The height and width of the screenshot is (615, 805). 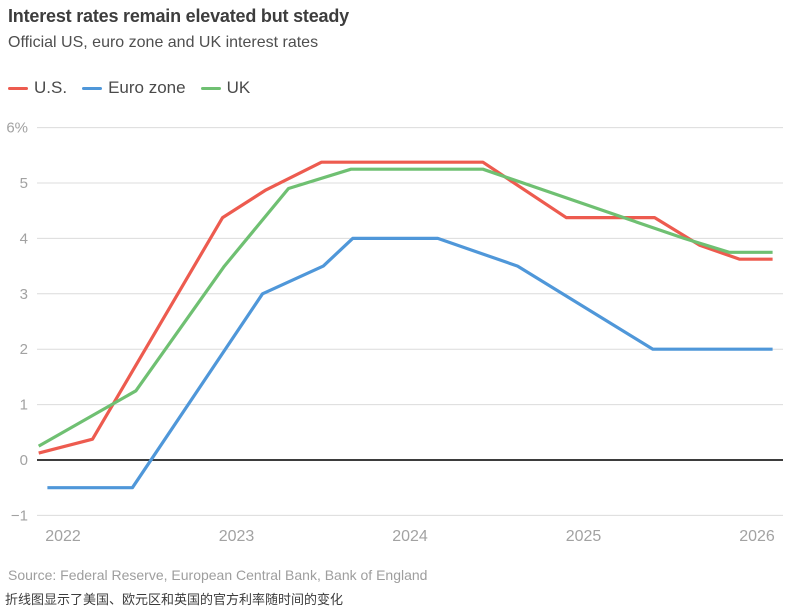 What do you see at coordinates (24, 460) in the screenshot?
I see `y-tick-label-0: 0` at bounding box center [24, 460].